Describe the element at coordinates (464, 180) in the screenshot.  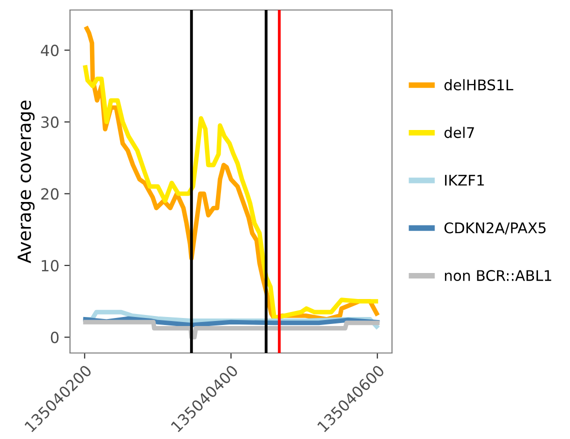
I see `legend-label: IKZF1` at that location.